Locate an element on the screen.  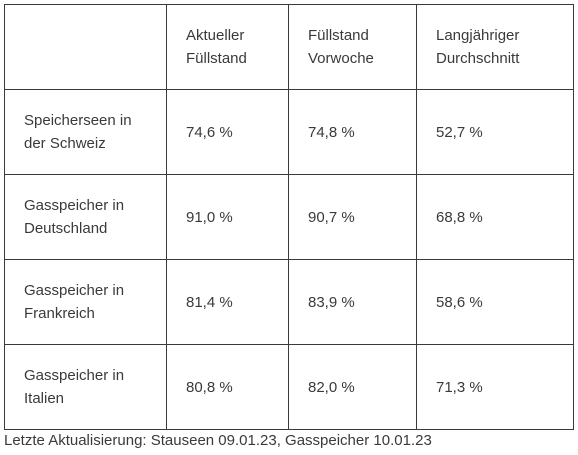
header-long-term-average: Langjähriger Durchschnitt is located at coordinates (495, 47).